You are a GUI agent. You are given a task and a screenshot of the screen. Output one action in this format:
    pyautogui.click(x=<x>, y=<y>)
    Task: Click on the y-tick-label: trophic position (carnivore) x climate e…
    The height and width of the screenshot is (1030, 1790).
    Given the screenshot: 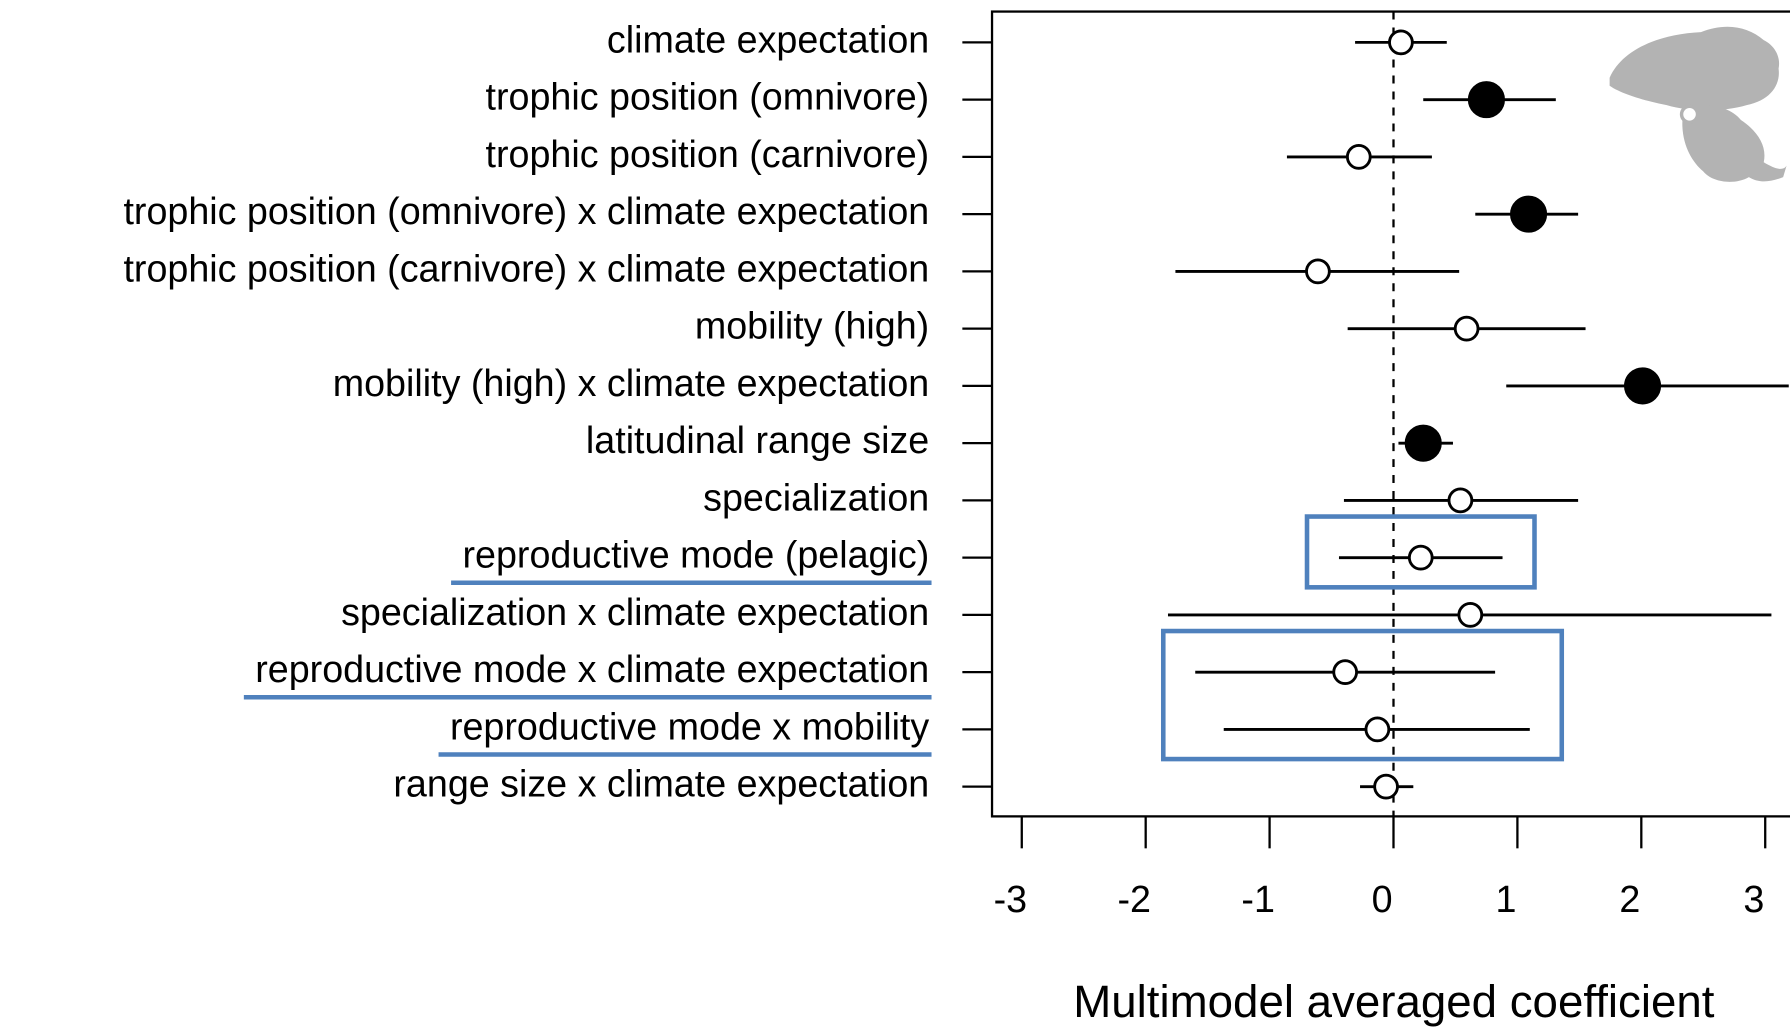 What is the action you would take?
    pyautogui.click(x=526, y=268)
    